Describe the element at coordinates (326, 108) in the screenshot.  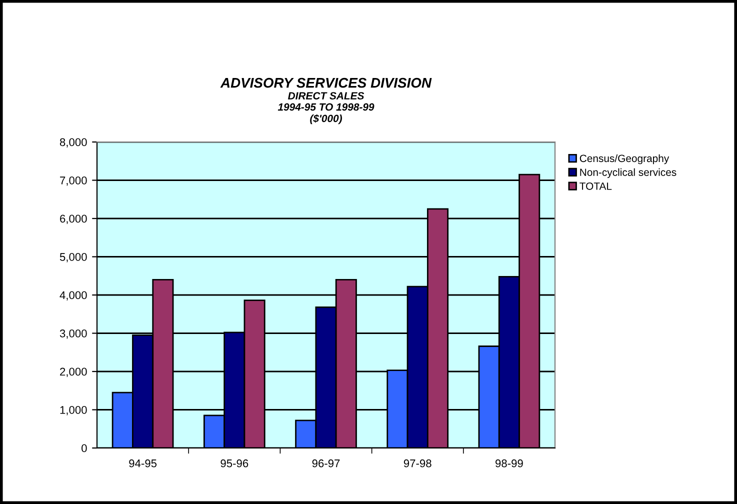
I see `chart-subtitle: DIRECT SALES 1994-95 TO 1998-99 ($'000)` at that location.